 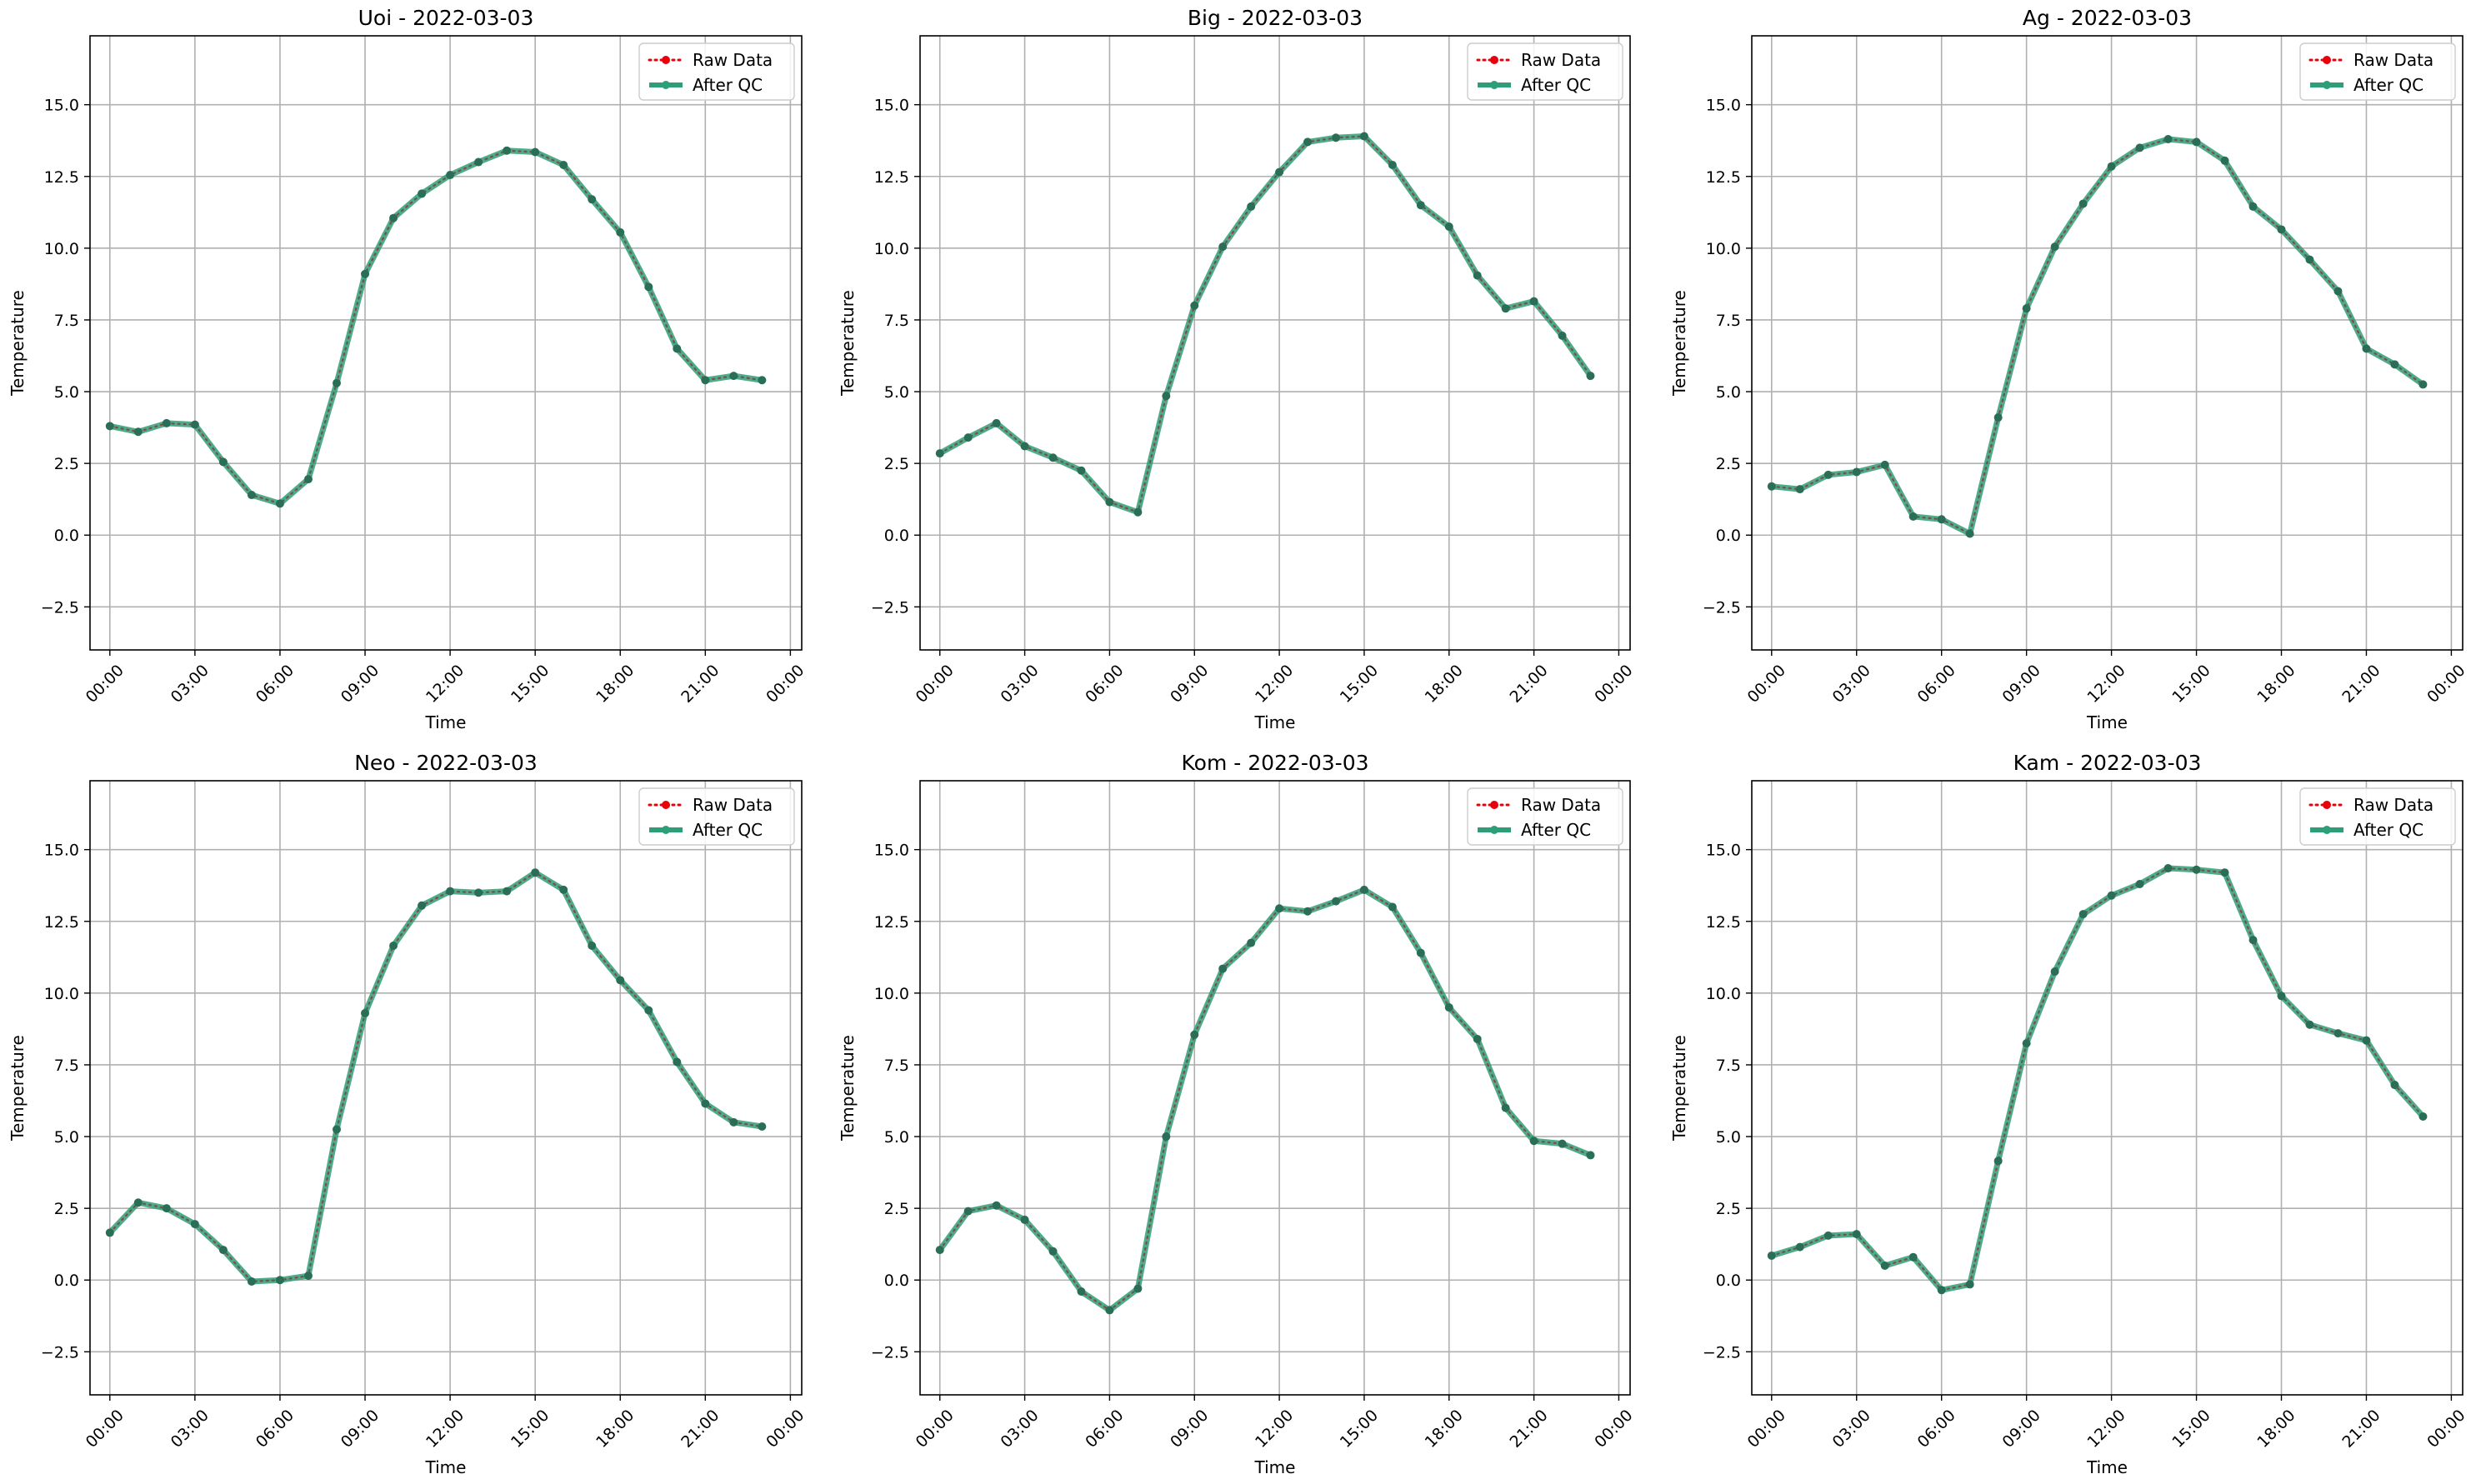 I want to click on y-tick-label: 2.5, so click(x=896, y=1209).